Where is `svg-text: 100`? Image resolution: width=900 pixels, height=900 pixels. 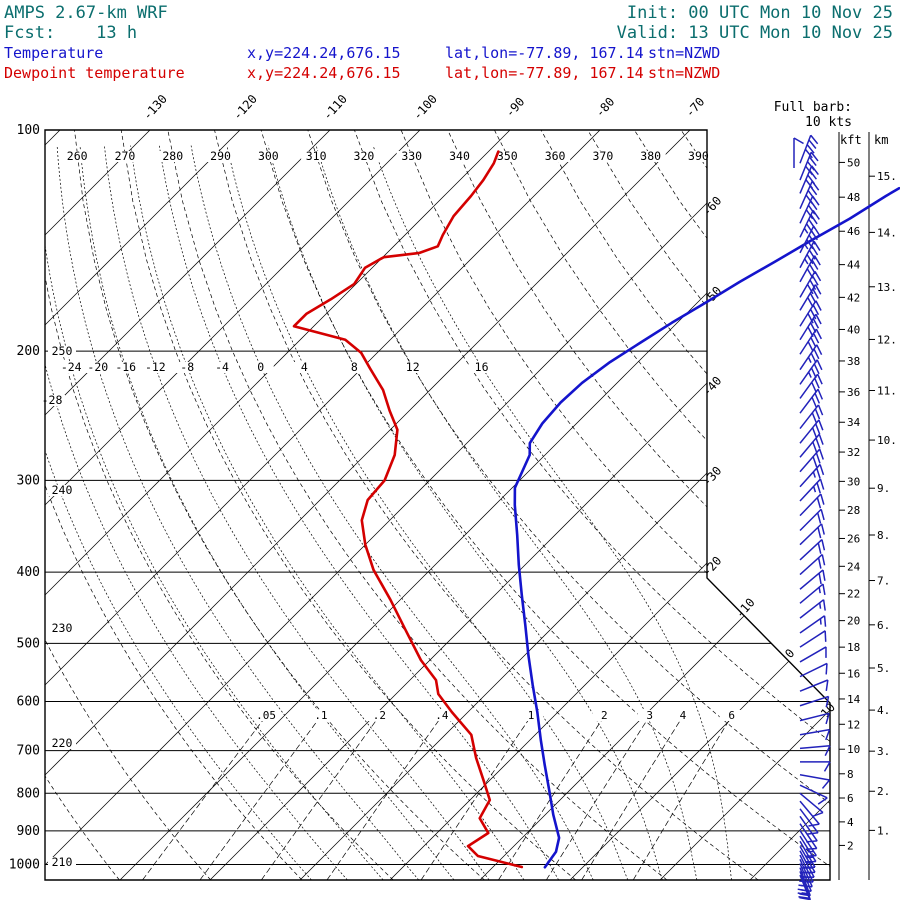 svg-text: 100 is located at coordinates (28, 130).